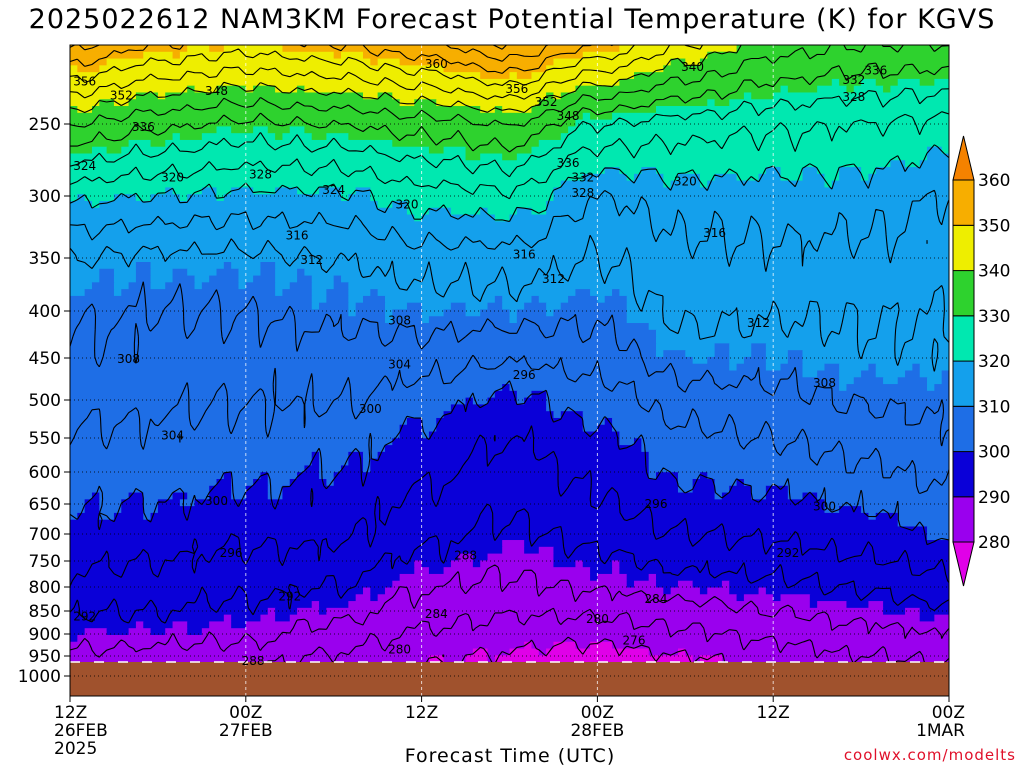 This screenshot has height=768, width=1024. Describe the element at coordinates (399, 365) in the screenshot. I see `contour-label: 304` at that location.